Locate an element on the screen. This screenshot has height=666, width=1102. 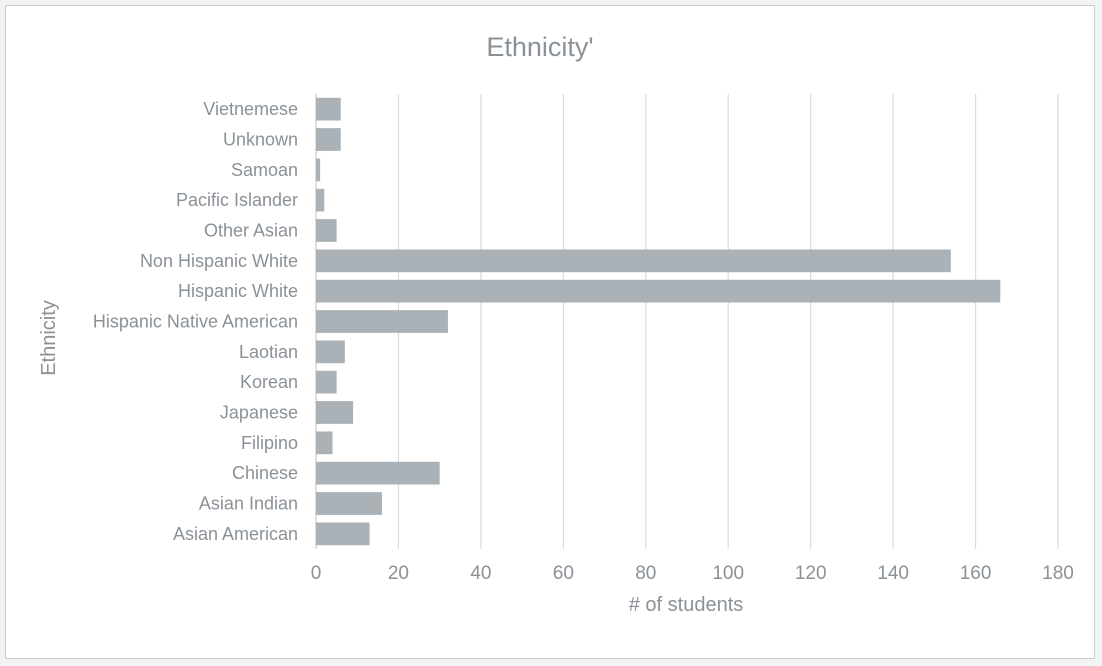
category-label: Japanese is located at coordinates (259, 413).